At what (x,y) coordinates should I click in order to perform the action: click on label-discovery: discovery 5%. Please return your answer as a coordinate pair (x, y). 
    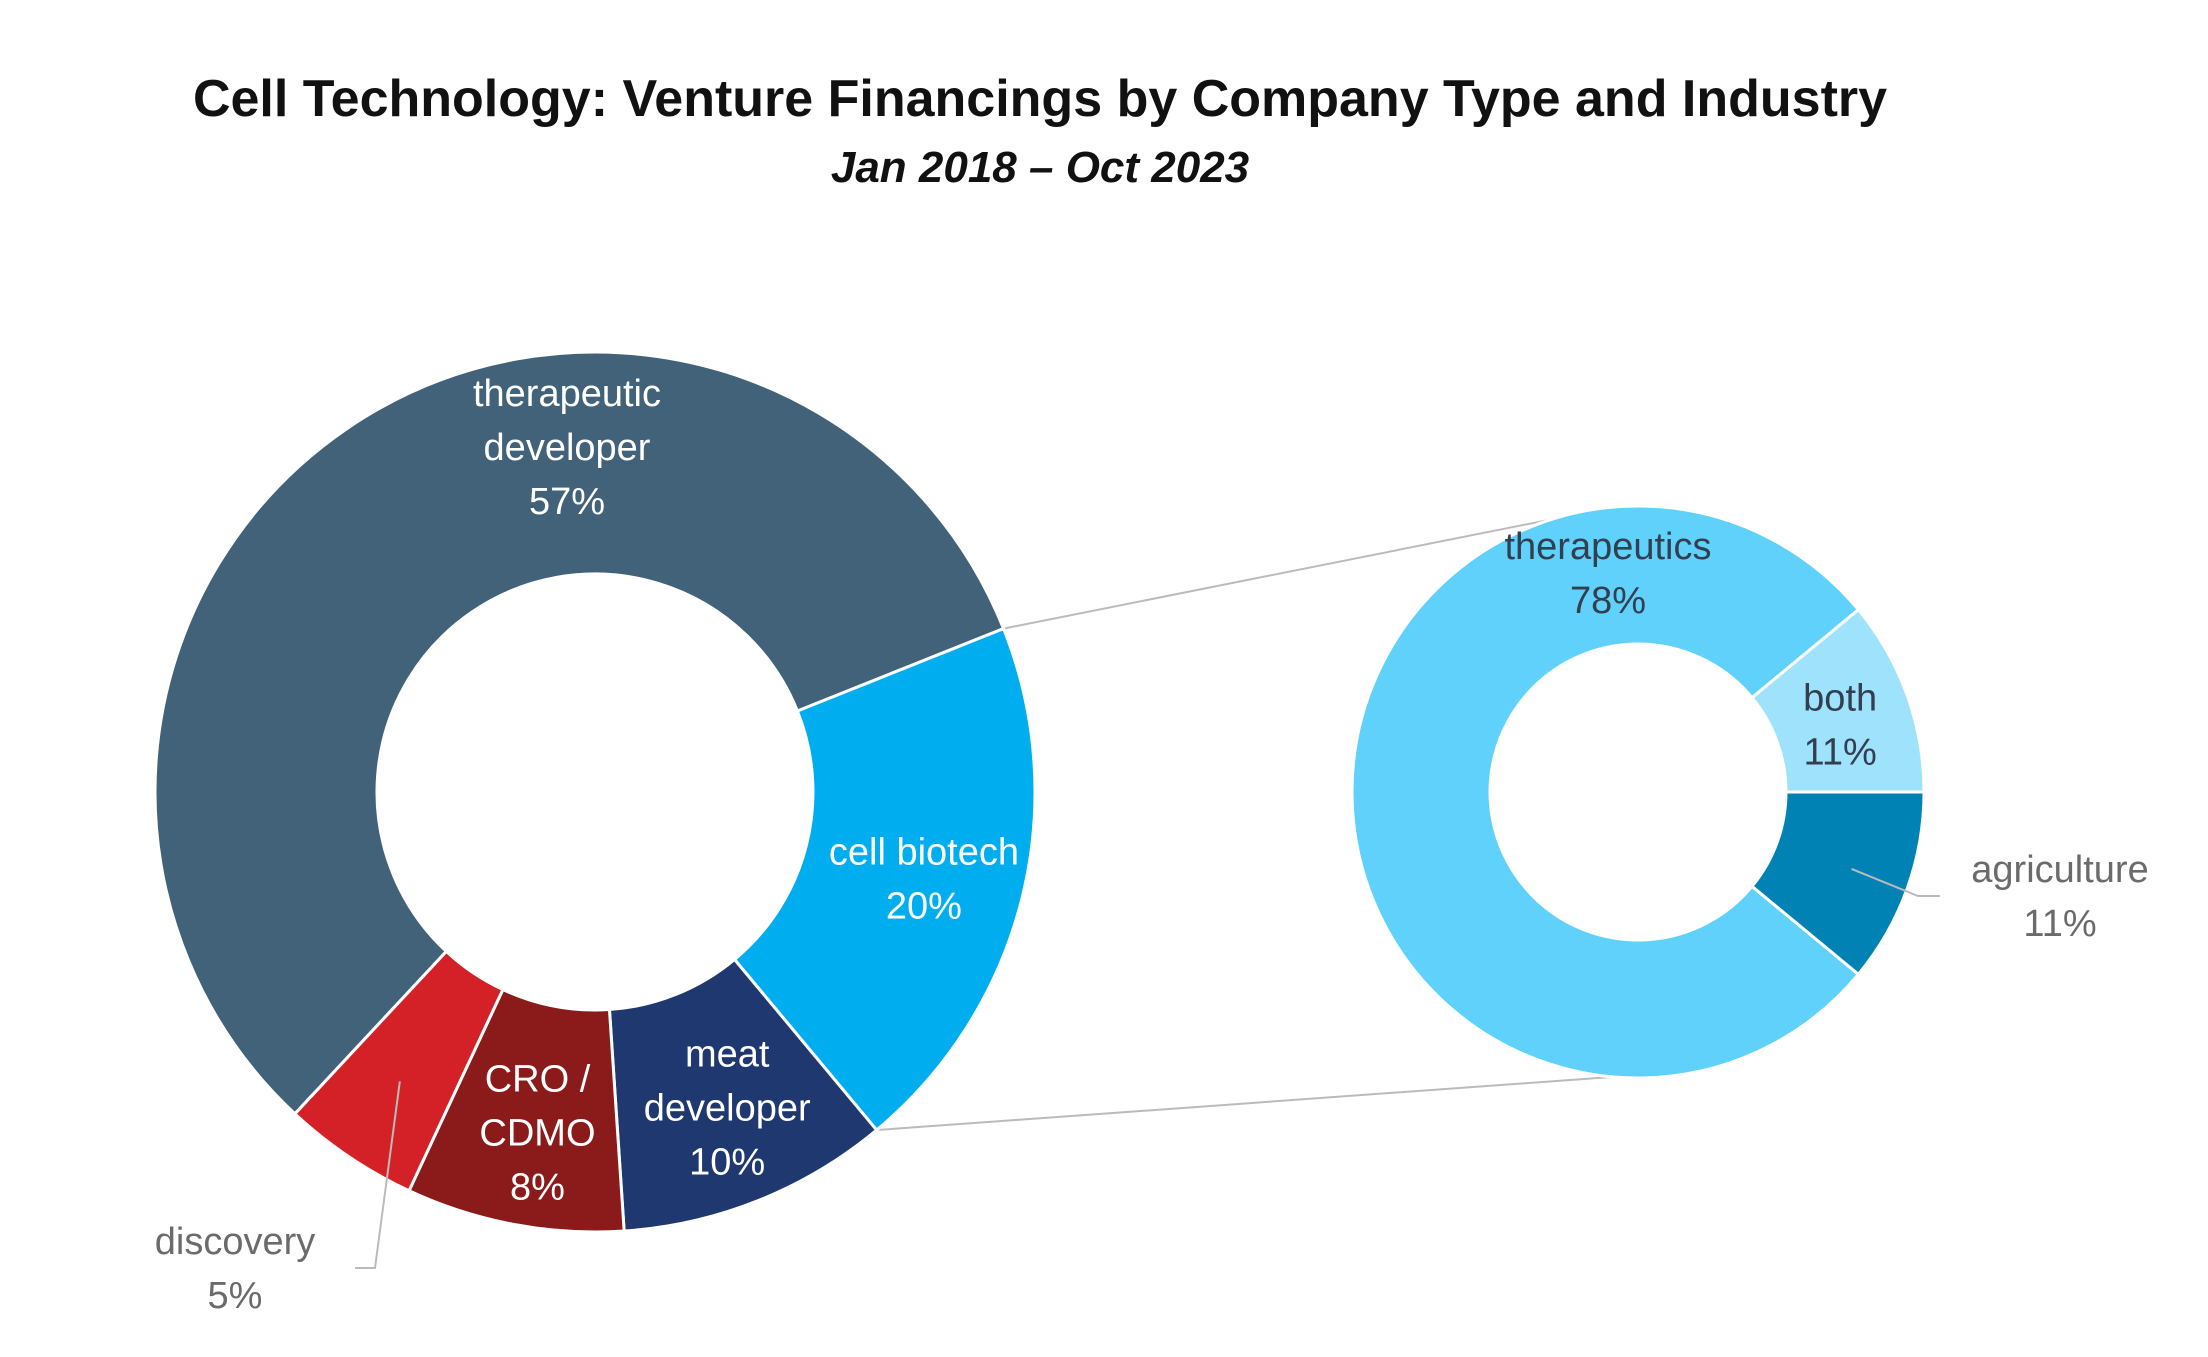
    Looking at the image, I should click on (235, 1269).